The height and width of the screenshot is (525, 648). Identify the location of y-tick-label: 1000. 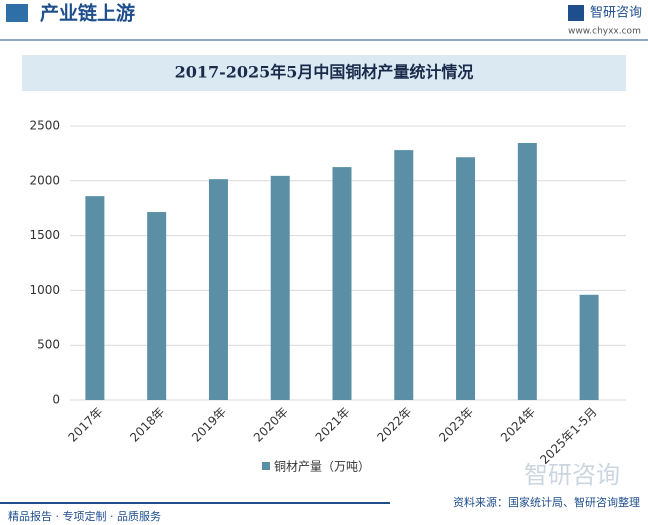
(44, 290).